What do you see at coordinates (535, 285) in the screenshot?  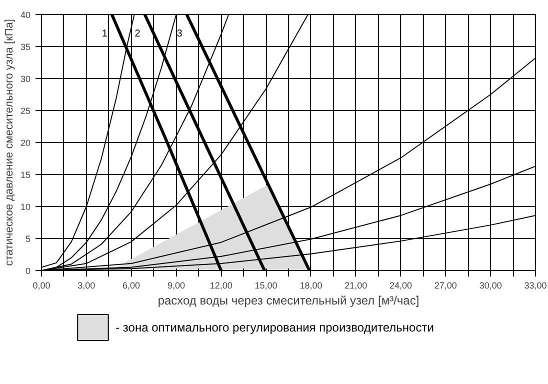 I see `x-tick-label: 33,00` at bounding box center [535, 285].